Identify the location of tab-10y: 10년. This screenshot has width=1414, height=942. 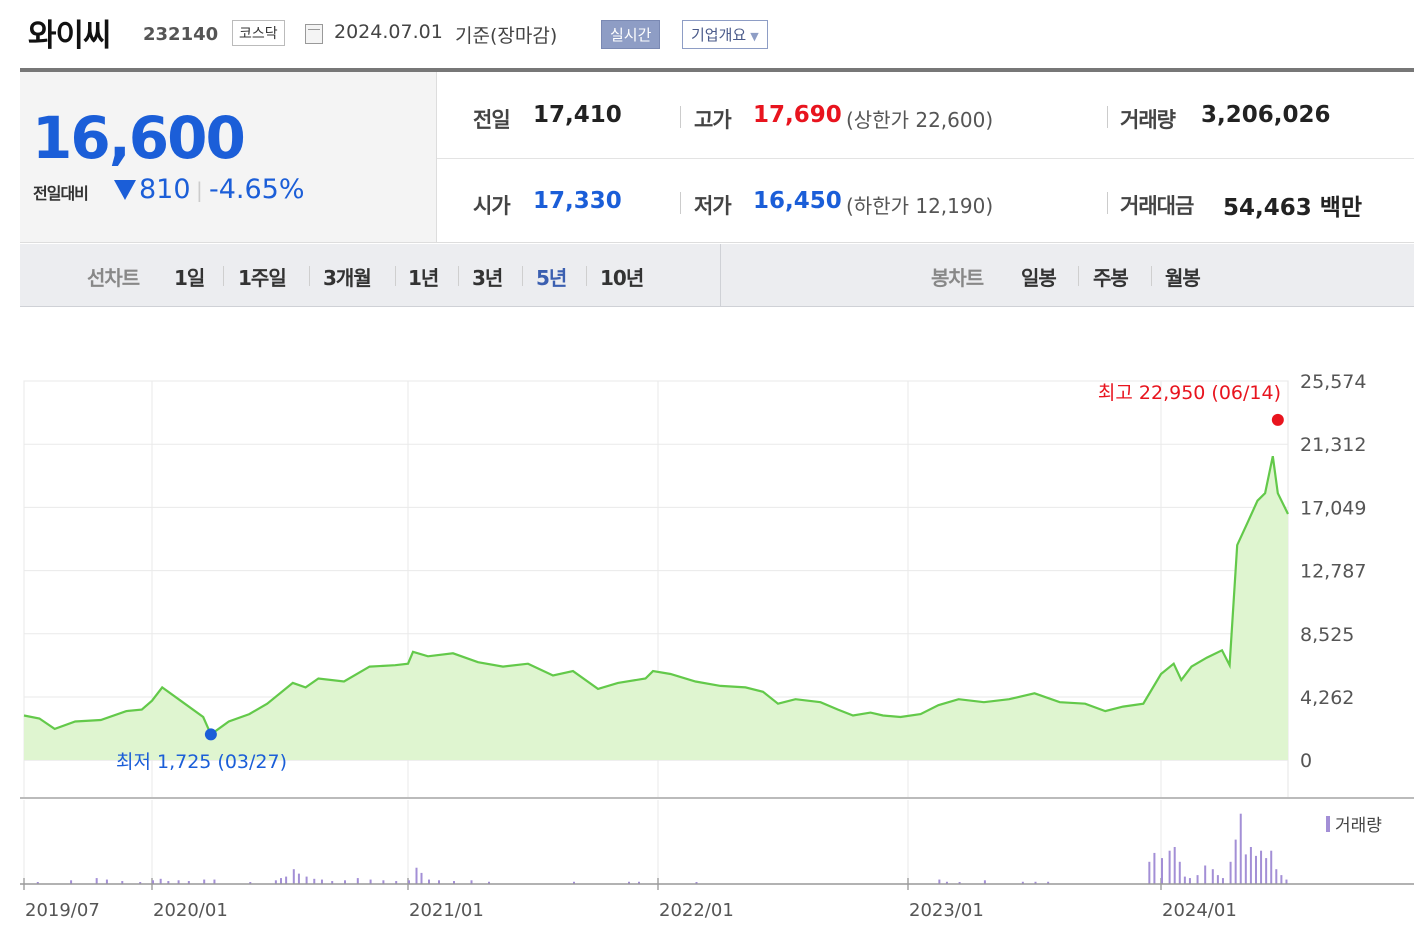
(622, 278).